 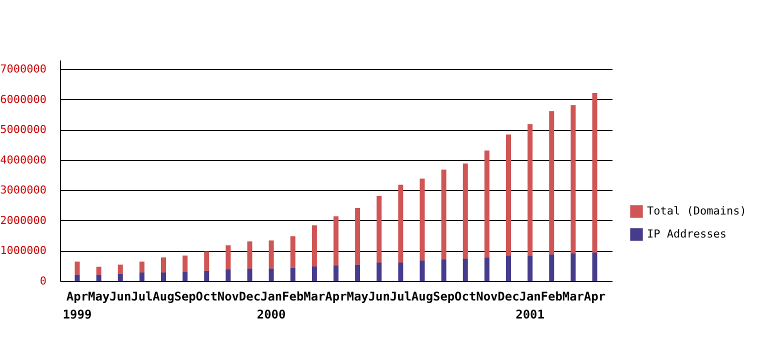 What do you see at coordinates (23, 99) in the screenshot?
I see `y-tick-label: 6000000` at bounding box center [23, 99].